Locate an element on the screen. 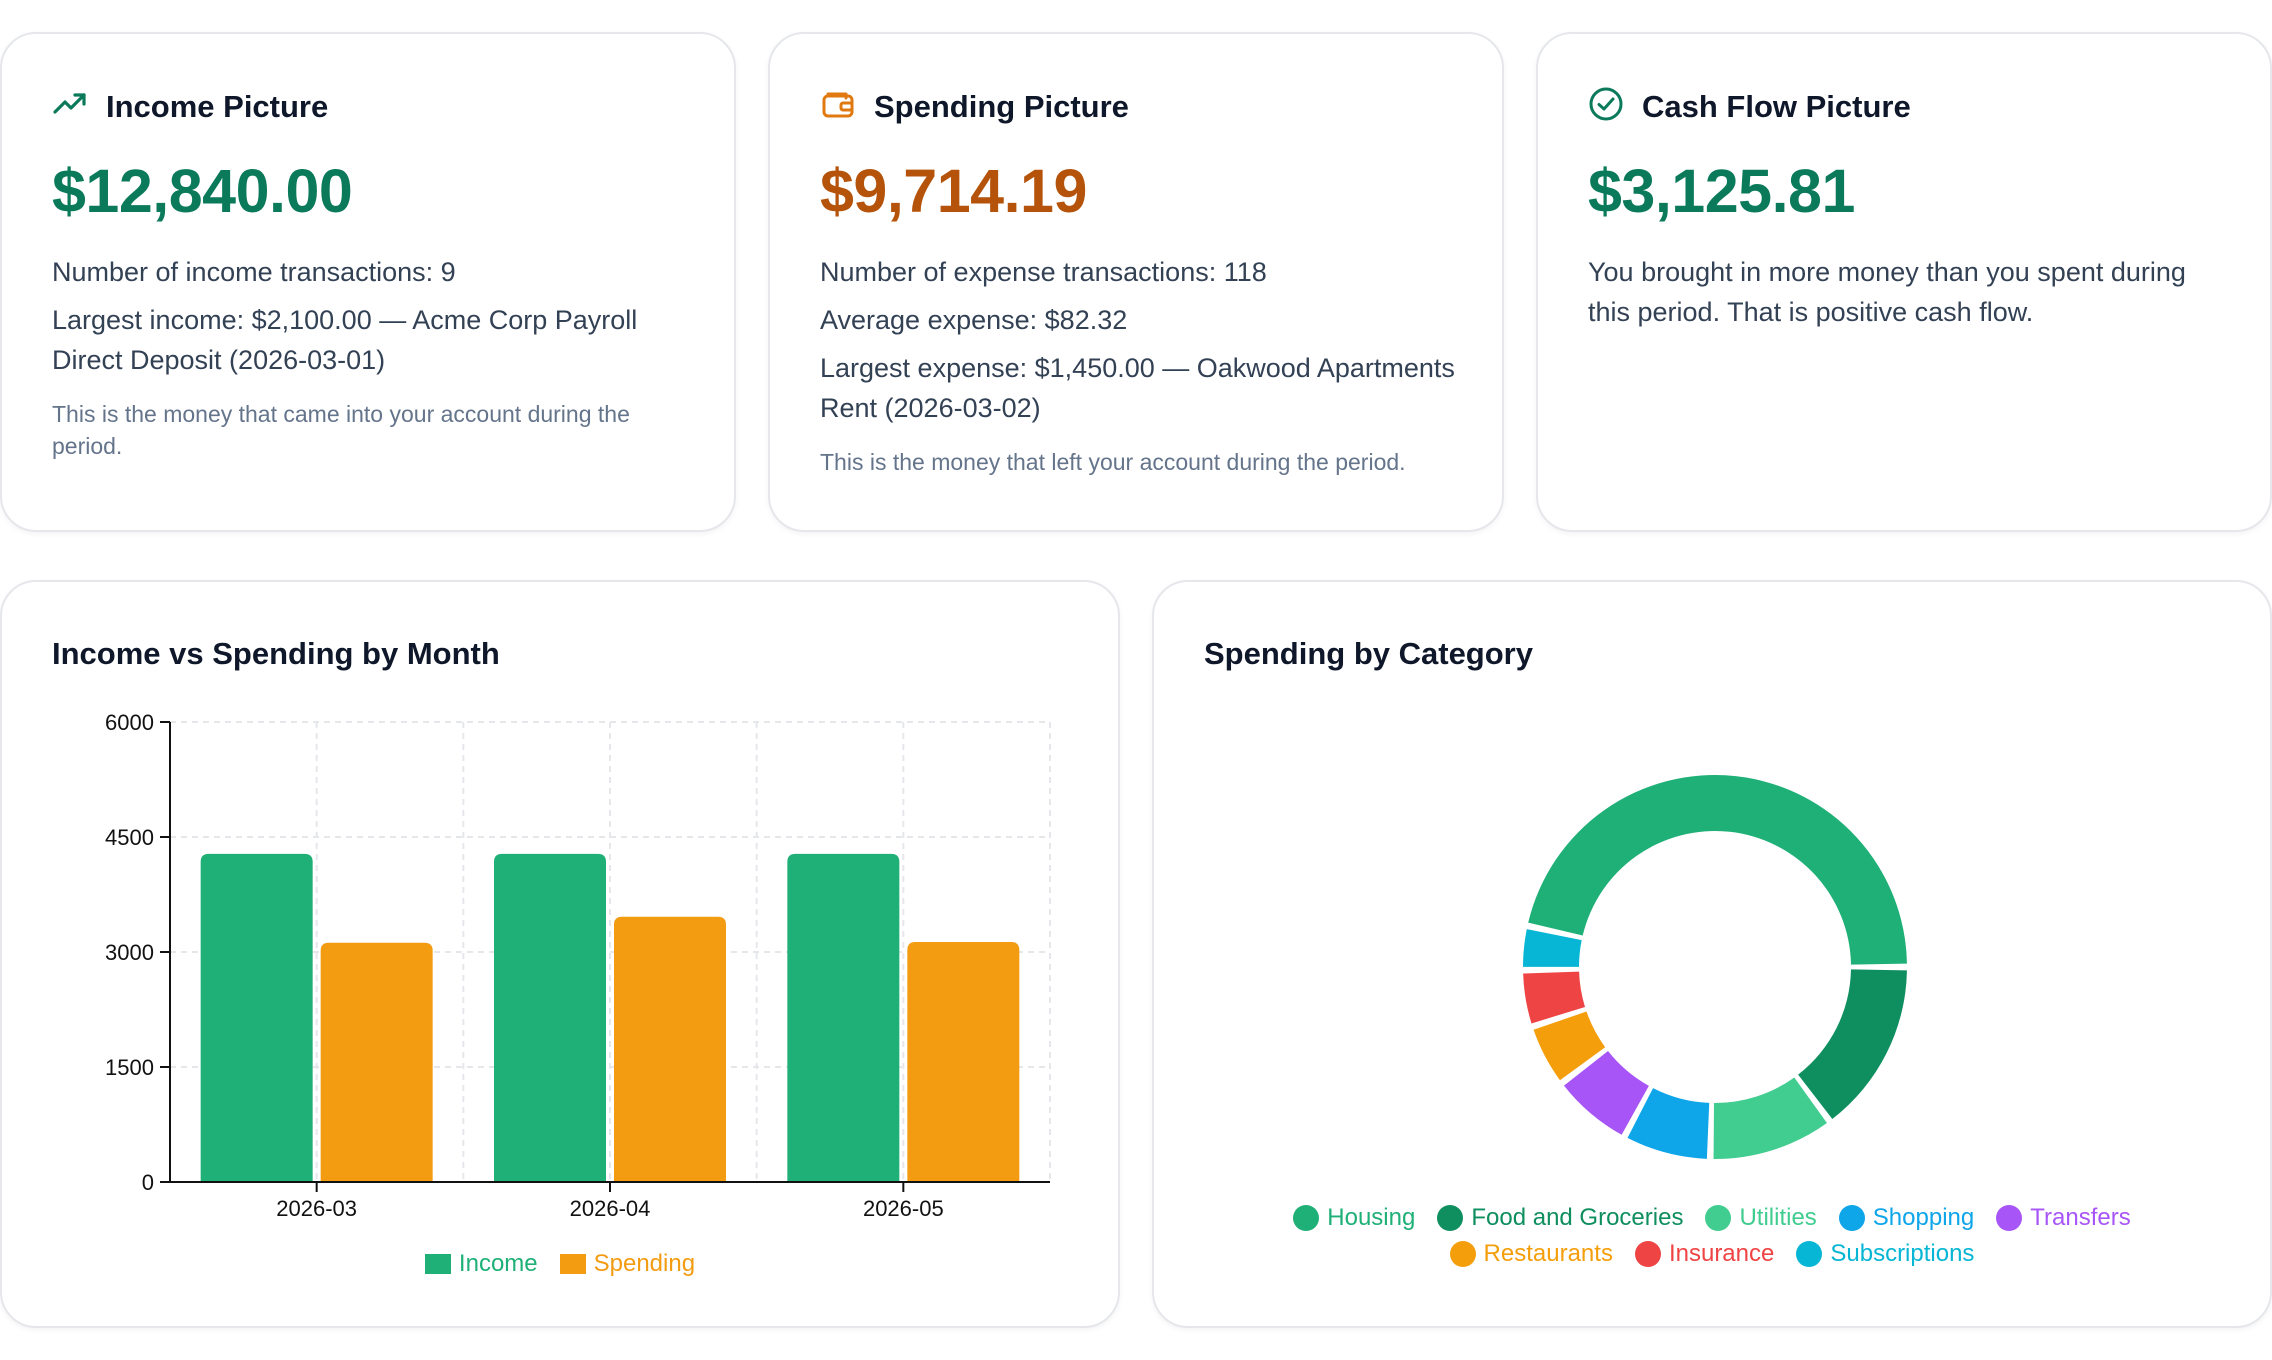  legend-label: Insurance is located at coordinates (1721, 1253).